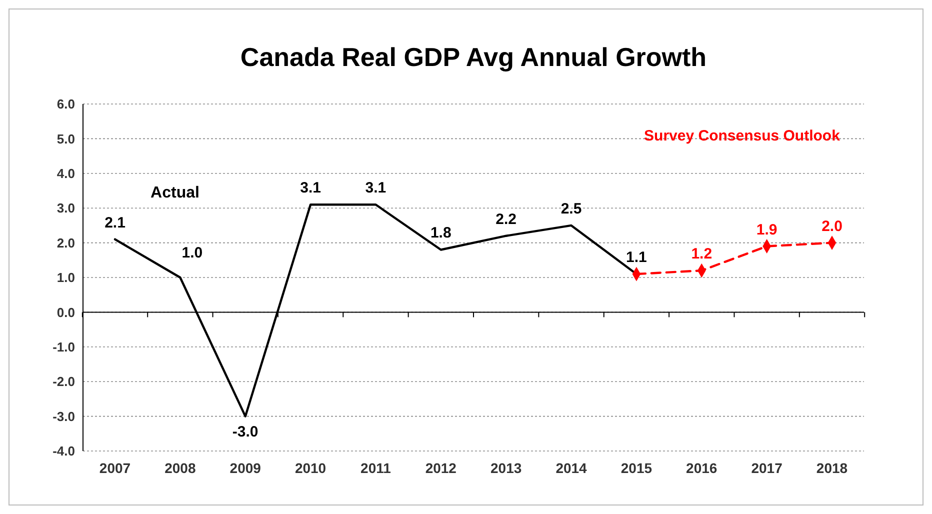 Image resolution: width=932 pixels, height=514 pixels. I want to click on x-tick-label: 2014, so click(572, 468).